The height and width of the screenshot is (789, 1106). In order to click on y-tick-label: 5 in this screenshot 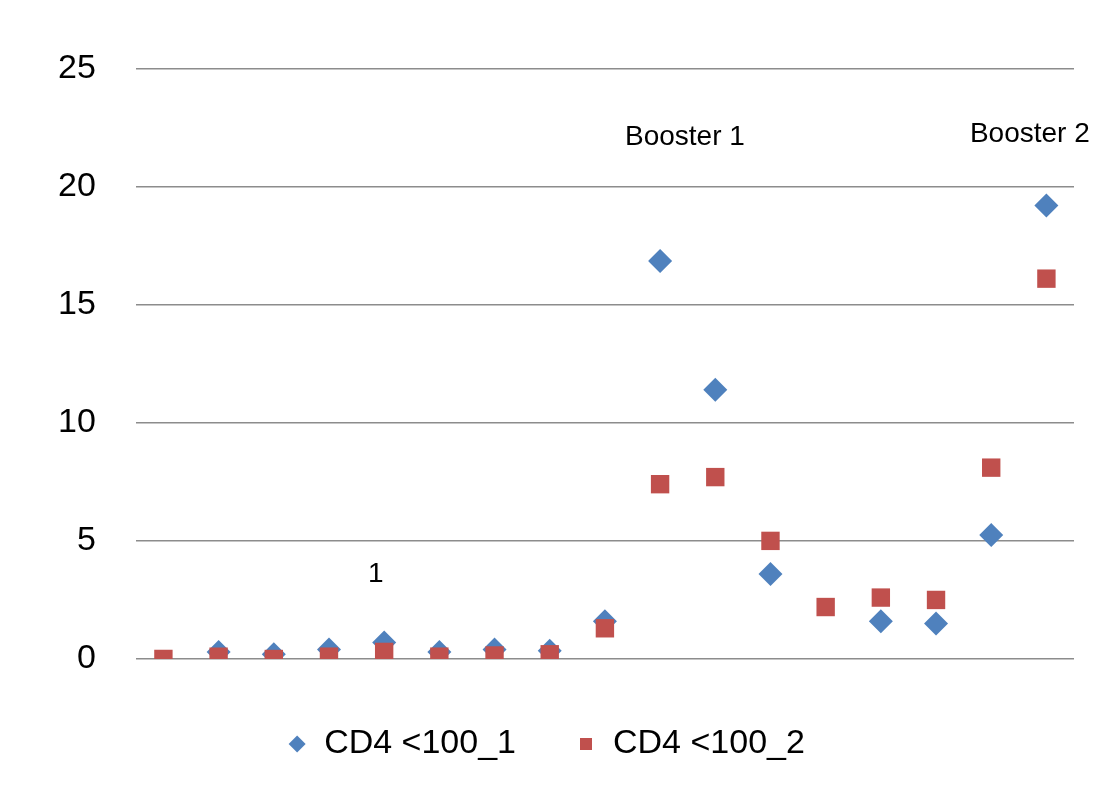, I will do `click(86, 538)`.